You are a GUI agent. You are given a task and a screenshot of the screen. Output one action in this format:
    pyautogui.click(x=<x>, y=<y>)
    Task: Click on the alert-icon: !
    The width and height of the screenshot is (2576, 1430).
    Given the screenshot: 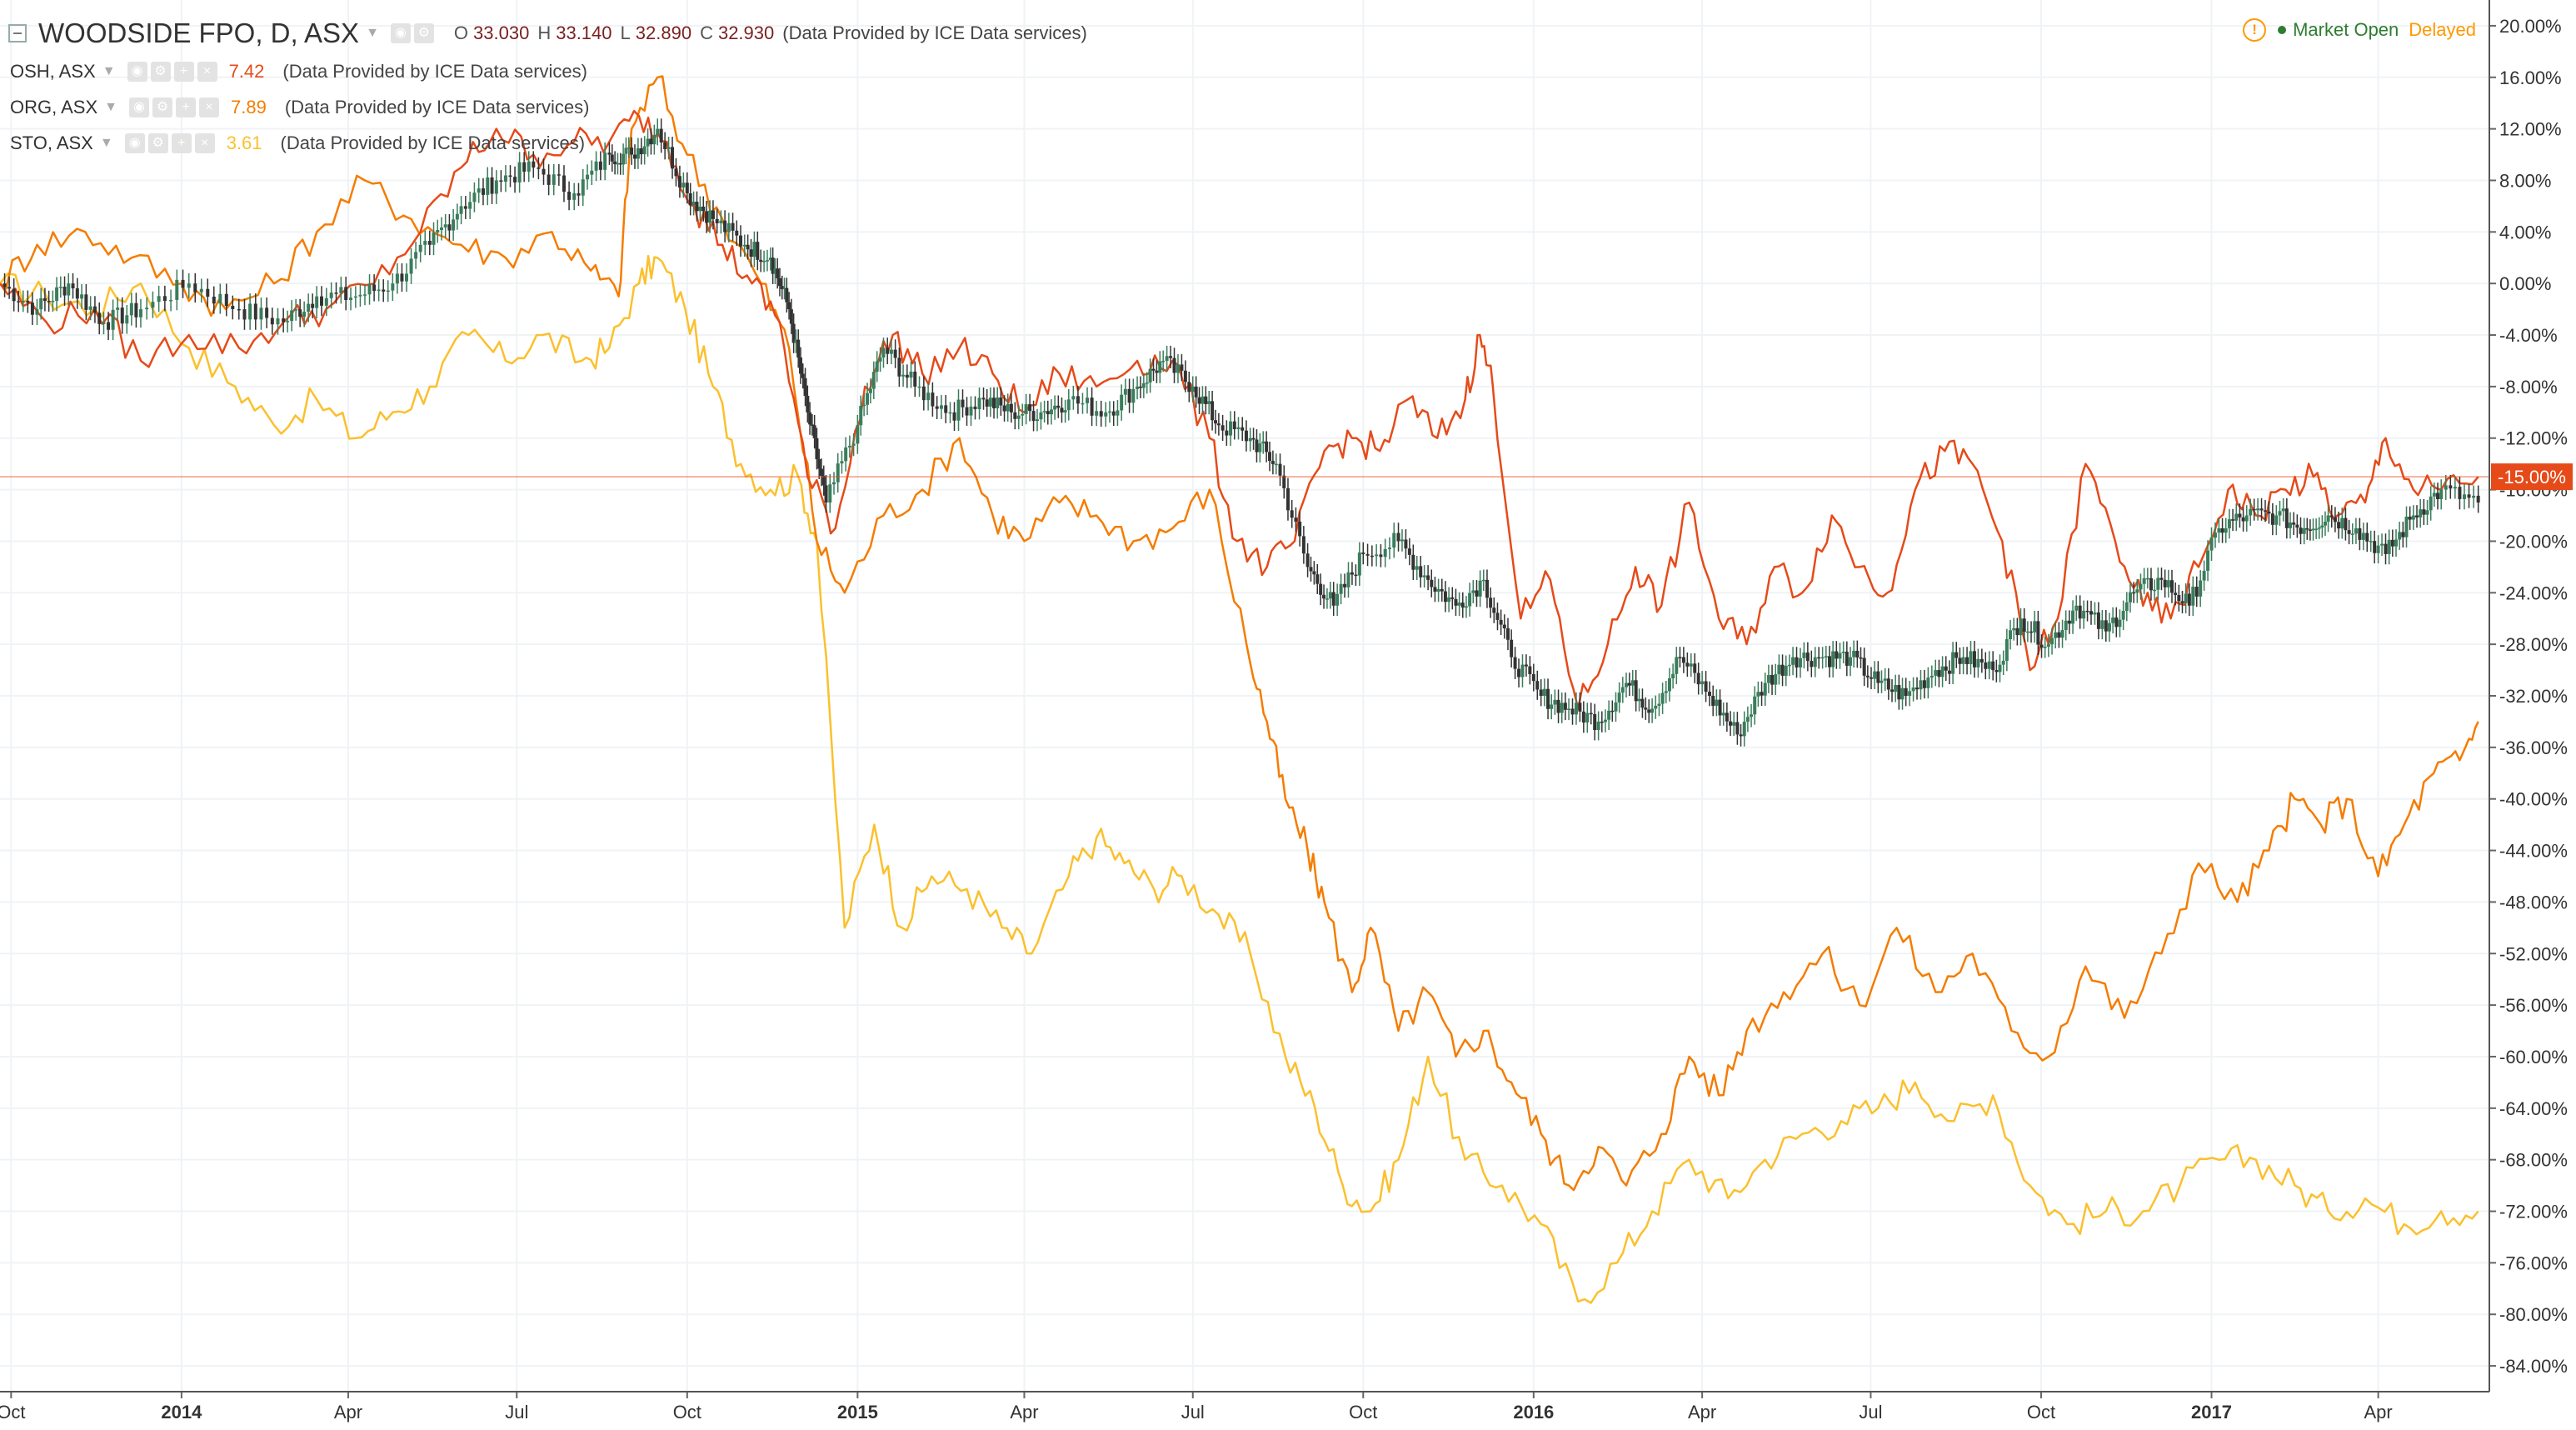 What is the action you would take?
    pyautogui.click(x=2255, y=30)
    